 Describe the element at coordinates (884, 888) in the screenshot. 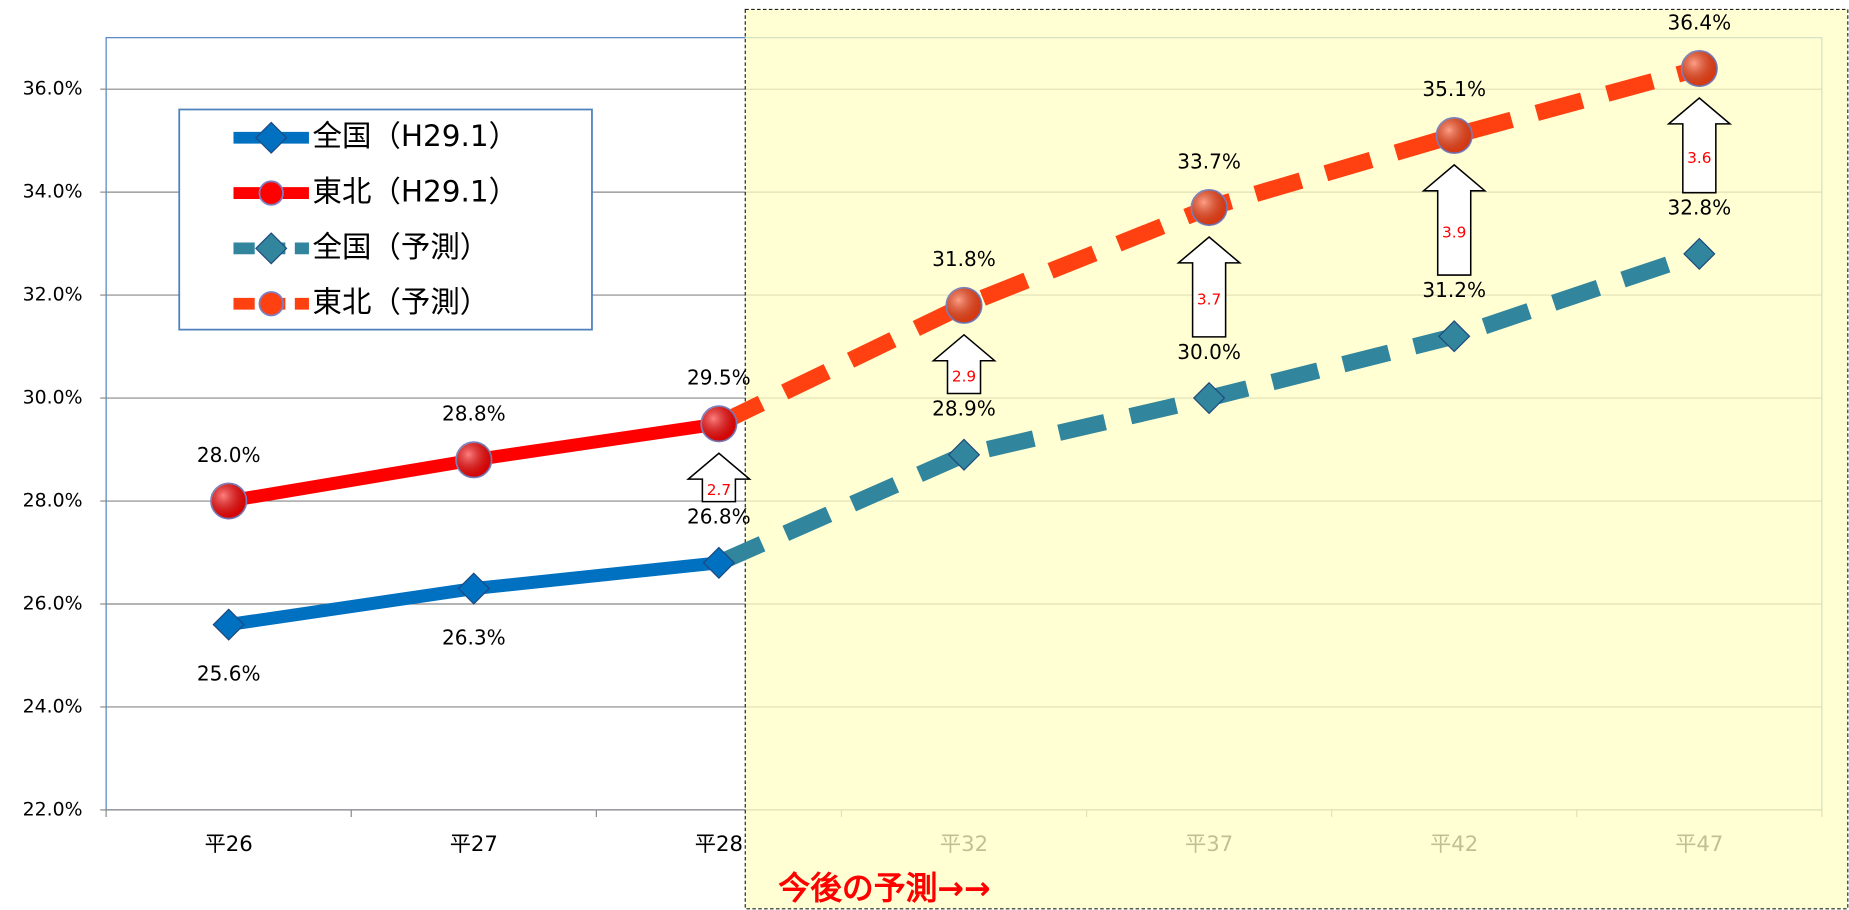

I see `forecast-label: 今後の予測→→` at that location.